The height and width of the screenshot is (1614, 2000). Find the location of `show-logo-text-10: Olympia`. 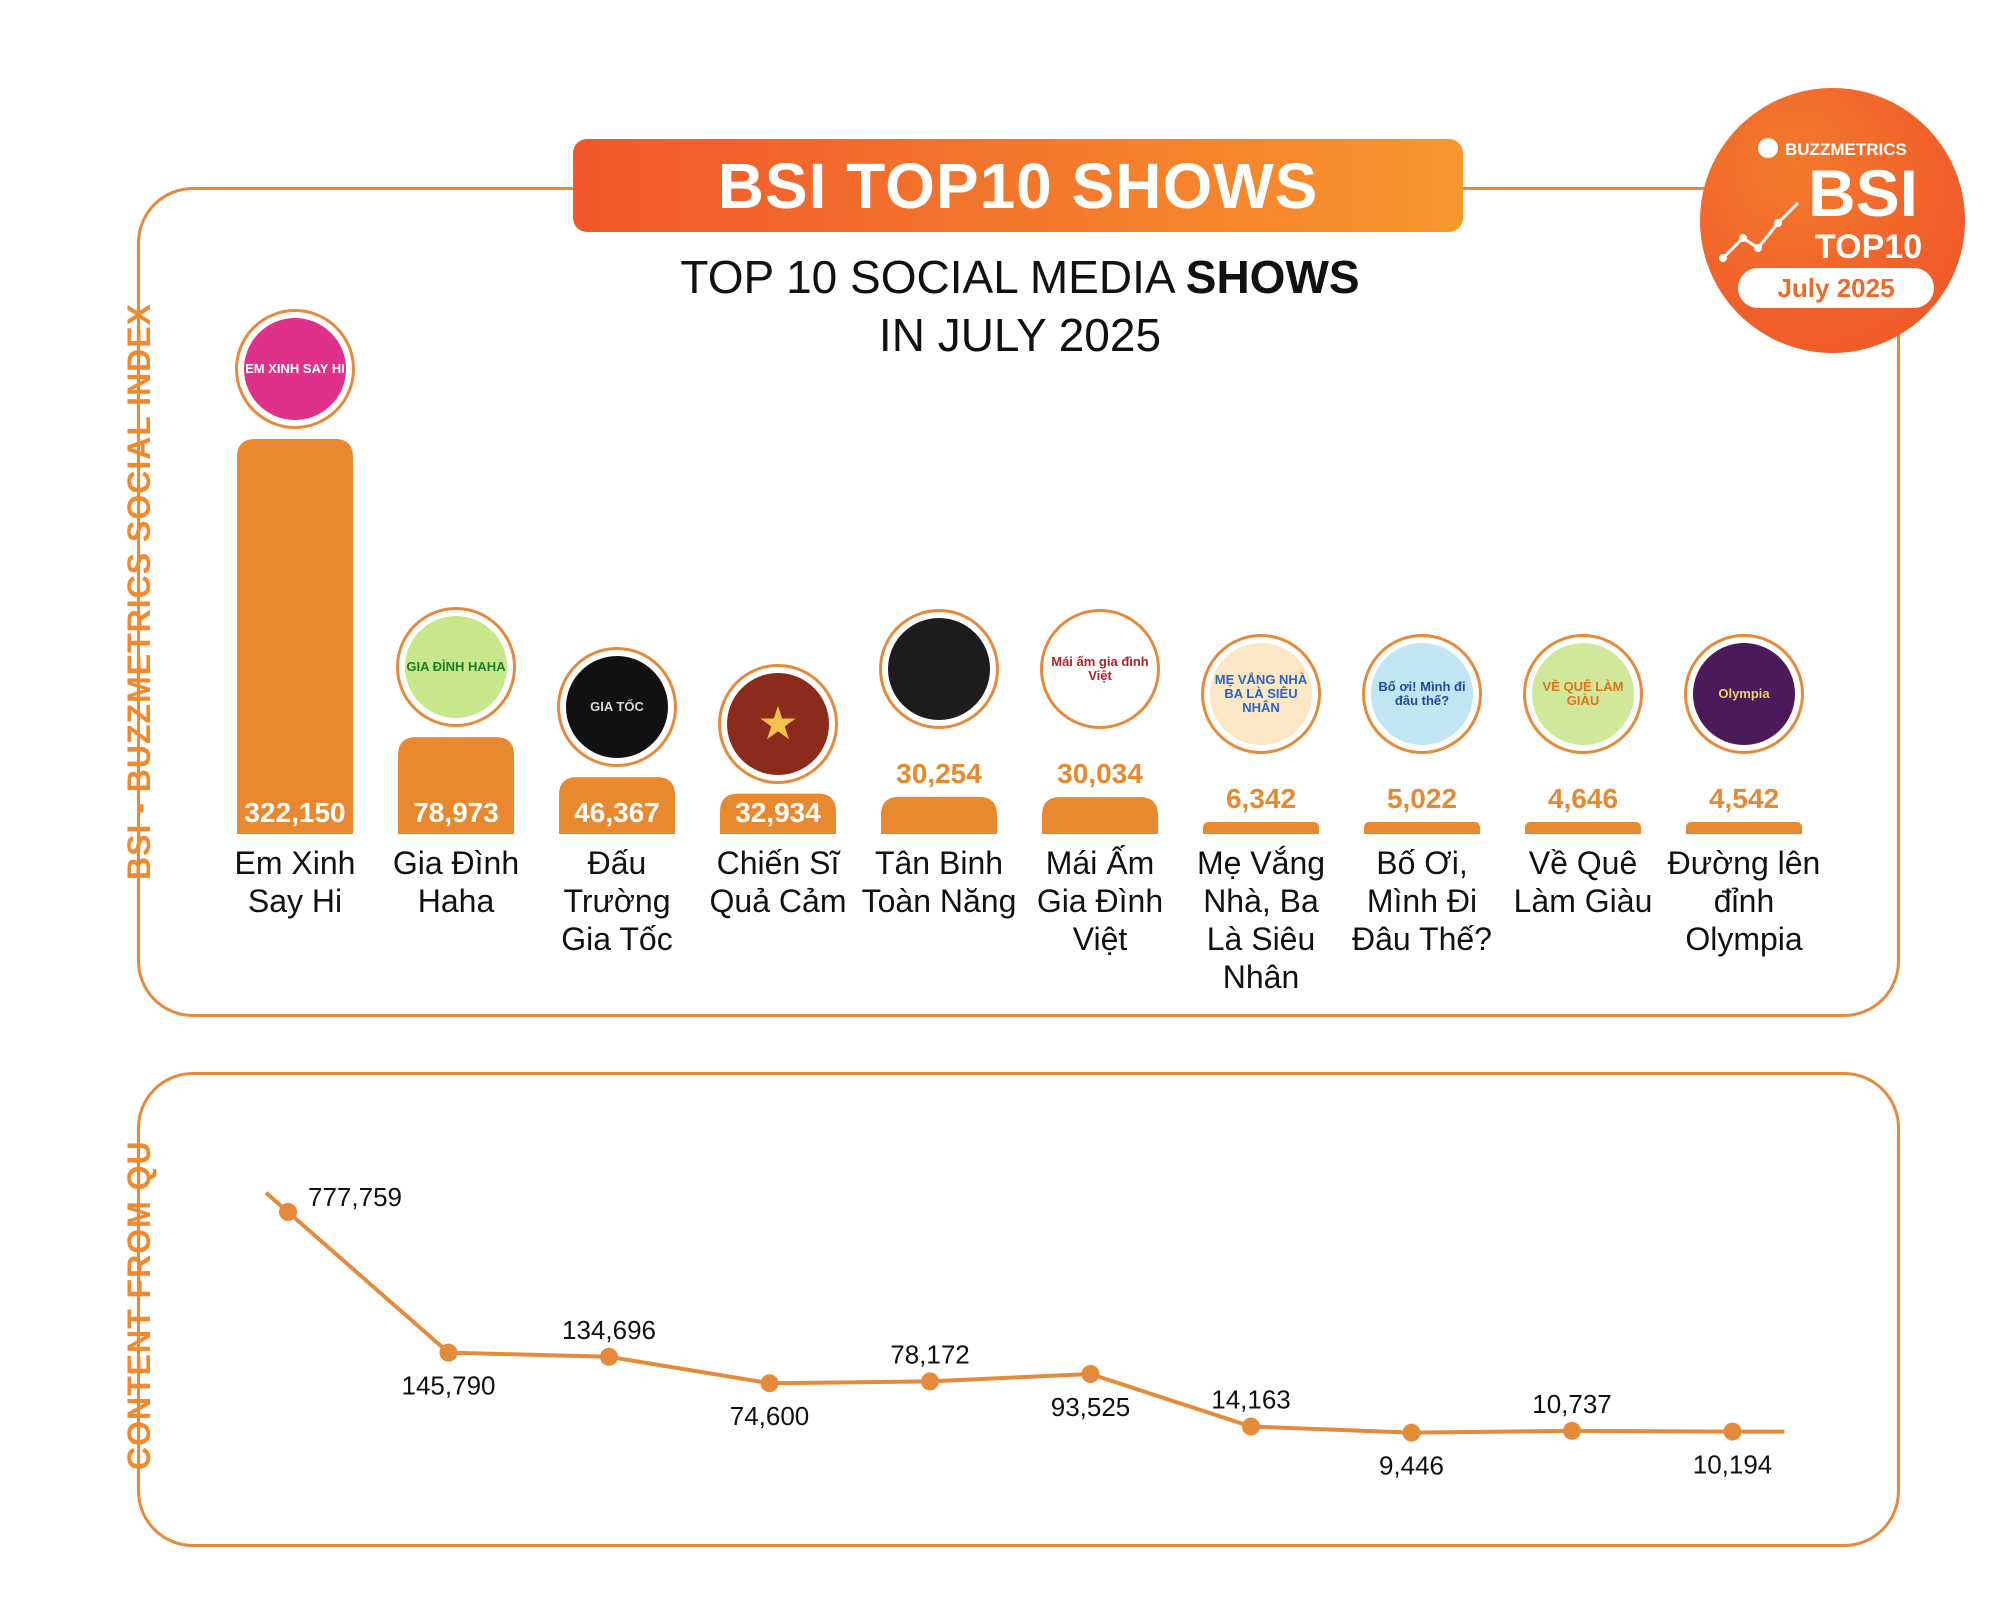

show-logo-text-10: Olympia is located at coordinates (1744, 693).